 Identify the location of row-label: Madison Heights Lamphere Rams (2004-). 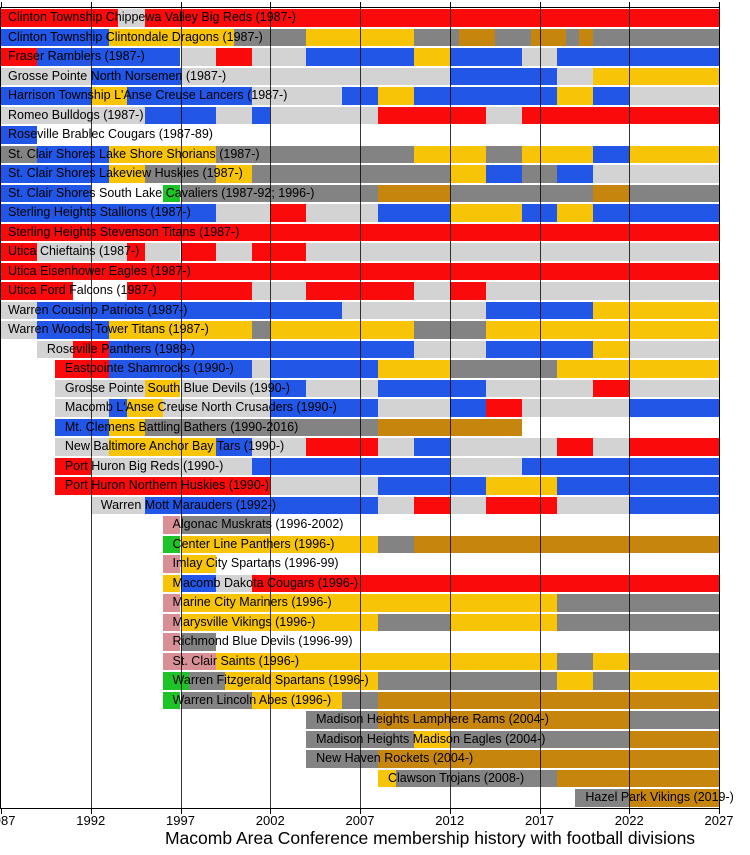
(432, 719).